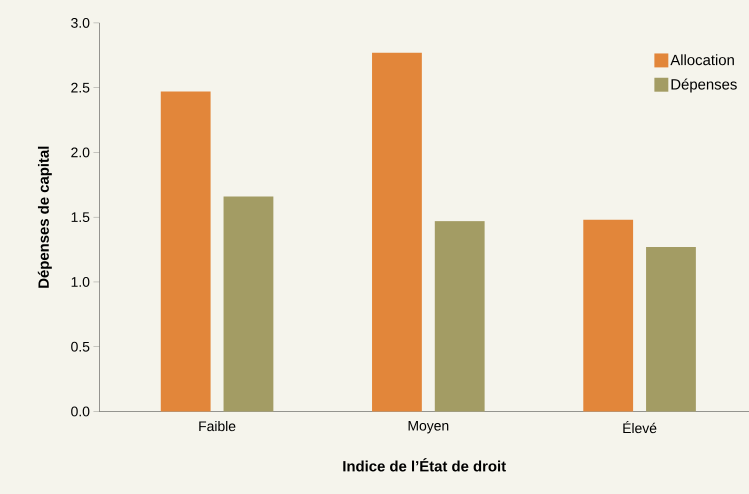 The height and width of the screenshot is (494, 749). Describe the element at coordinates (81, 217) in the screenshot. I see `y-tick-label: 1.5` at that location.